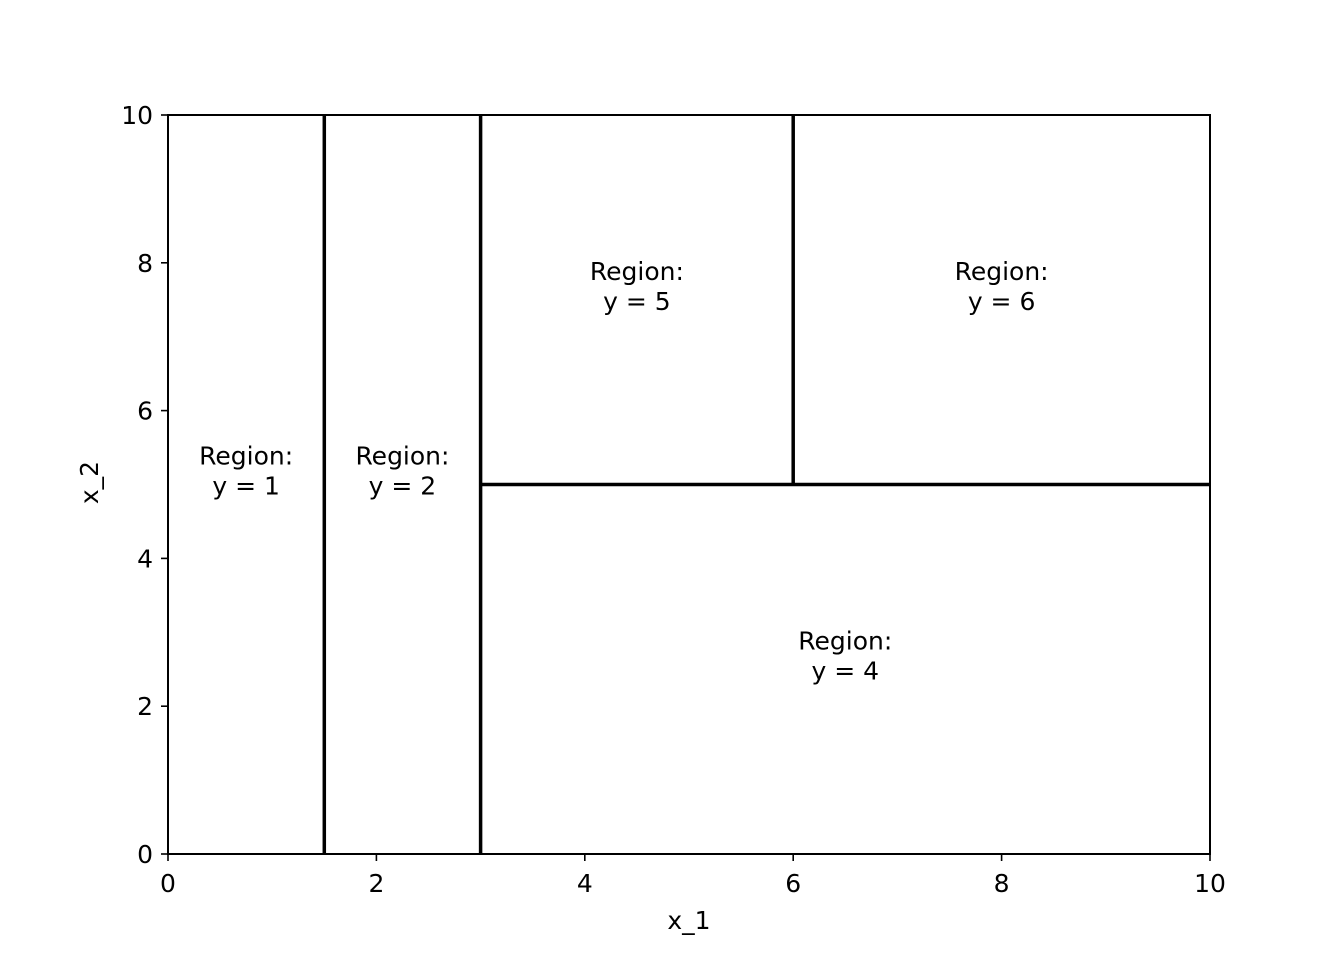 Image resolution: width=1344 pixels, height=960 pixels. What do you see at coordinates (637, 301) in the screenshot?
I see `region-5-label-line2: y = 5` at bounding box center [637, 301].